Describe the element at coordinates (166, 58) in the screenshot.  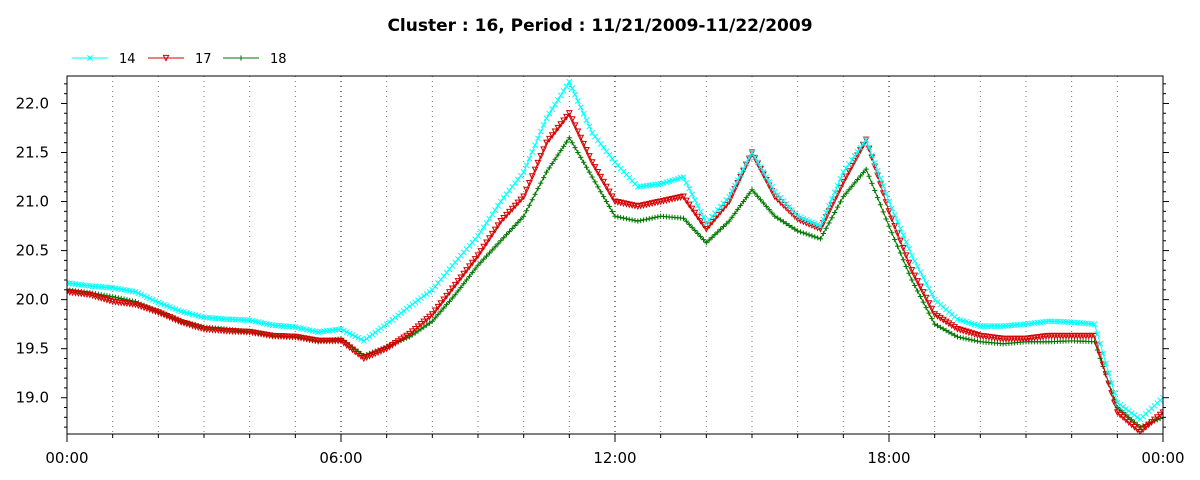
I see `legend-swatch-marker` at that location.